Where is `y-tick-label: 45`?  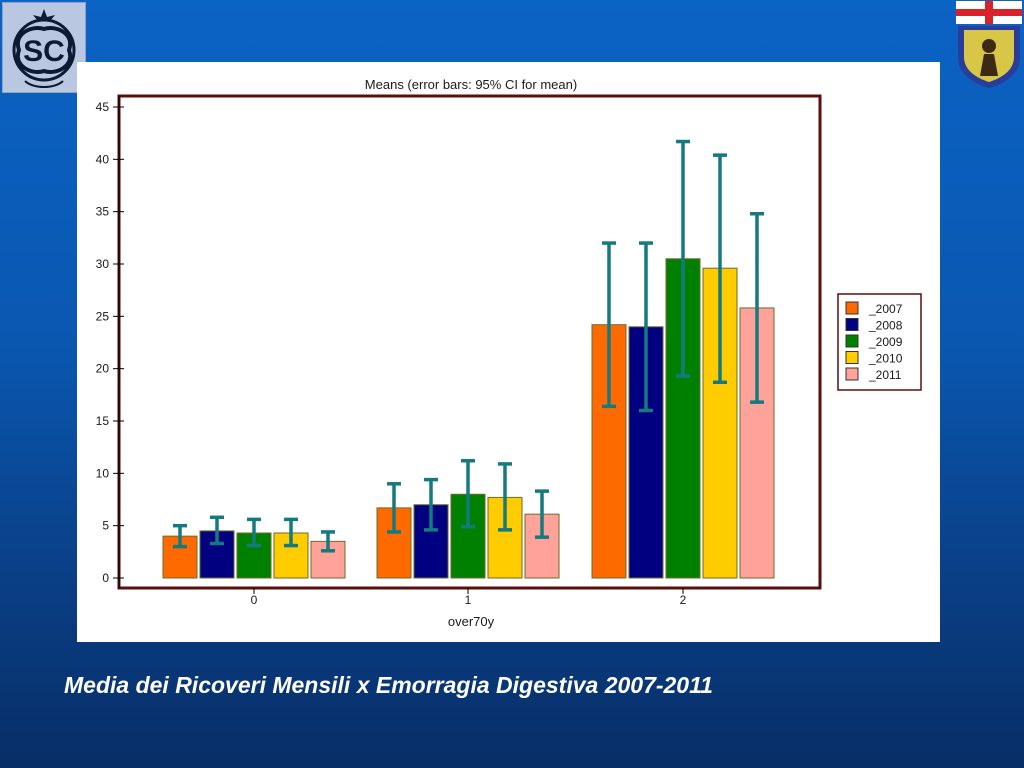
y-tick-label: 45 is located at coordinates (103, 107).